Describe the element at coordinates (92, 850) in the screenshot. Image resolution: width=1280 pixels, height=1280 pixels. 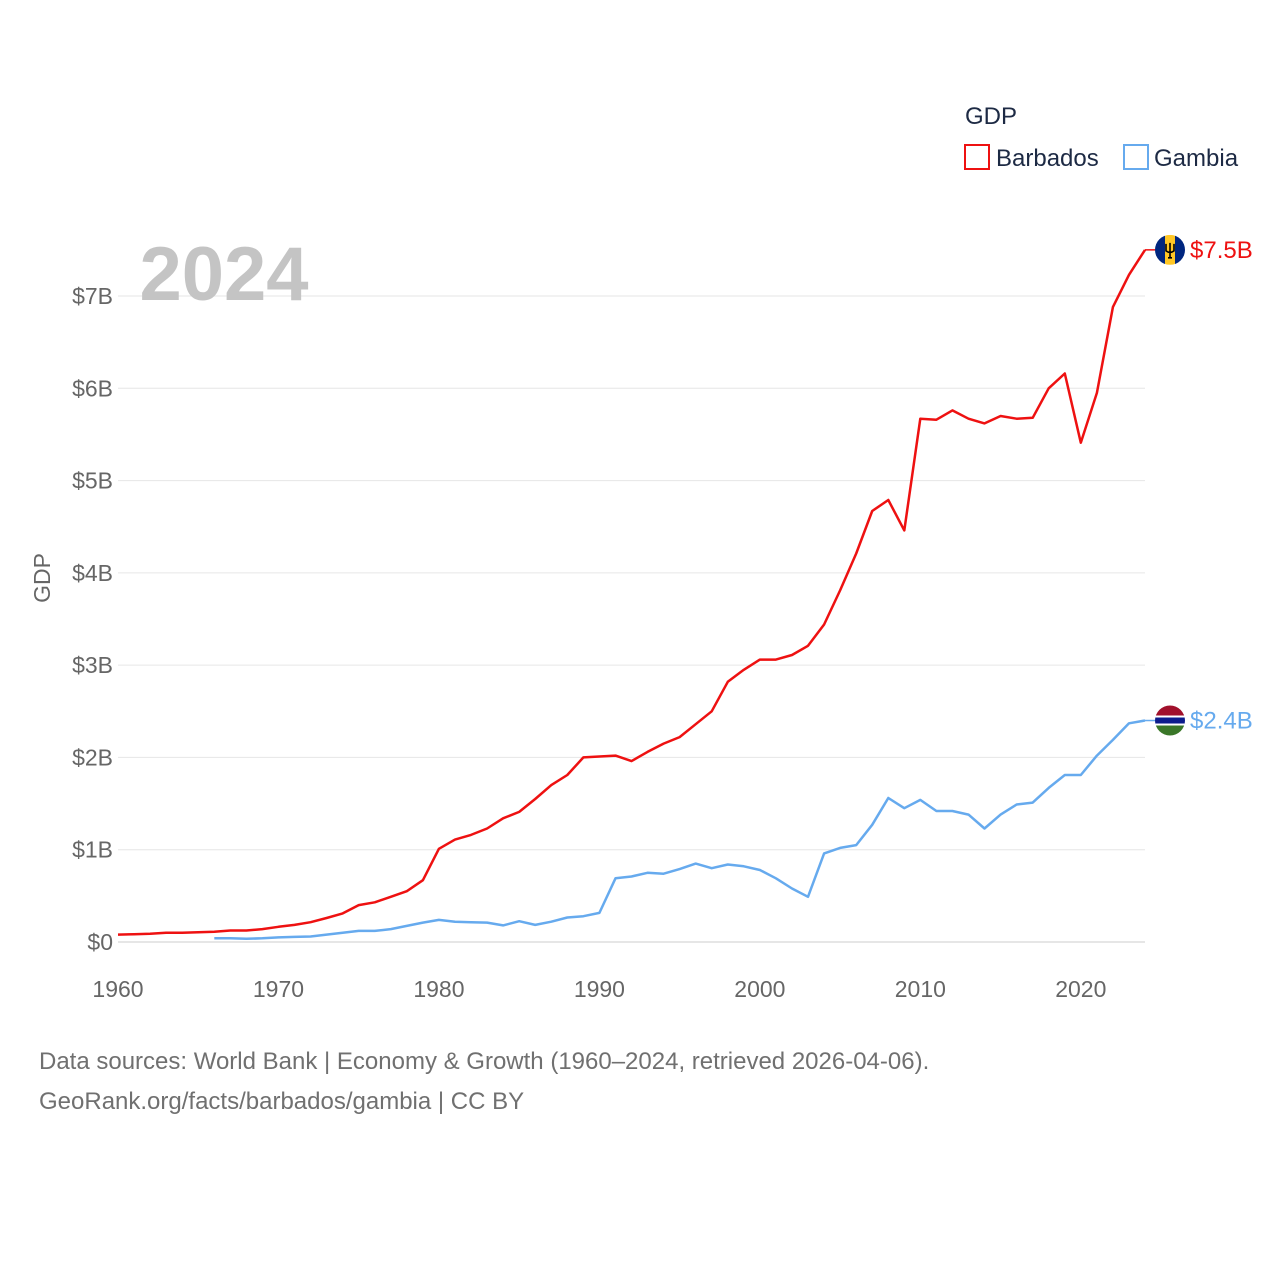
I see `y-tick-label: $1B` at that location.